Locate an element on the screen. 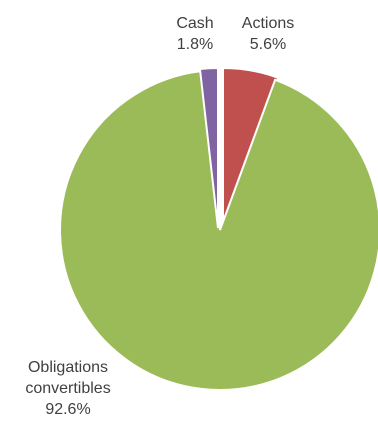 Image resolution: width=378 pixels, height=423 pixels. slice-label-0: Actions 5.6% is located at coordinates (268, 34).